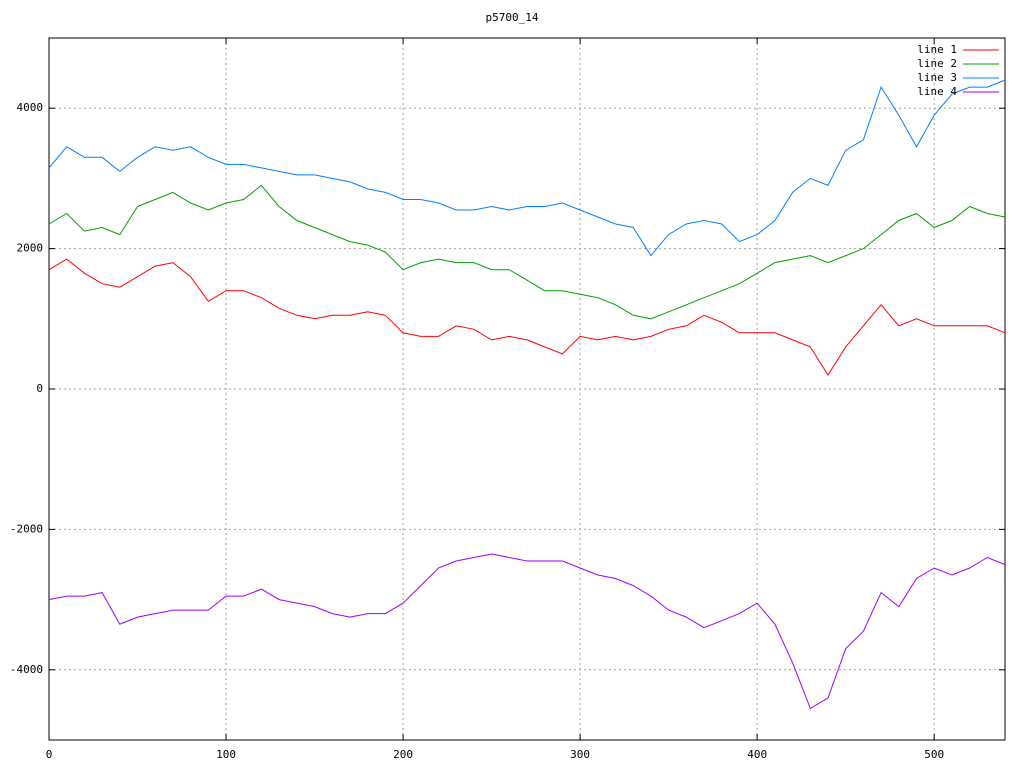  I want to click on y-tick-label: -4000, so click(26, 669).